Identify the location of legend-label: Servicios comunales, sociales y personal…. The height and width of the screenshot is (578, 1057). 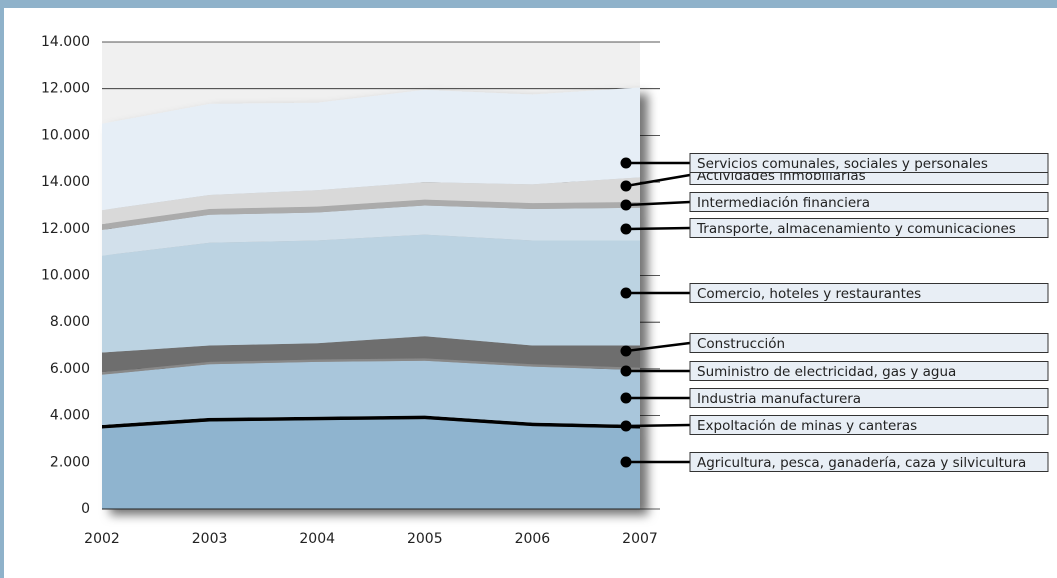
(842, 164).